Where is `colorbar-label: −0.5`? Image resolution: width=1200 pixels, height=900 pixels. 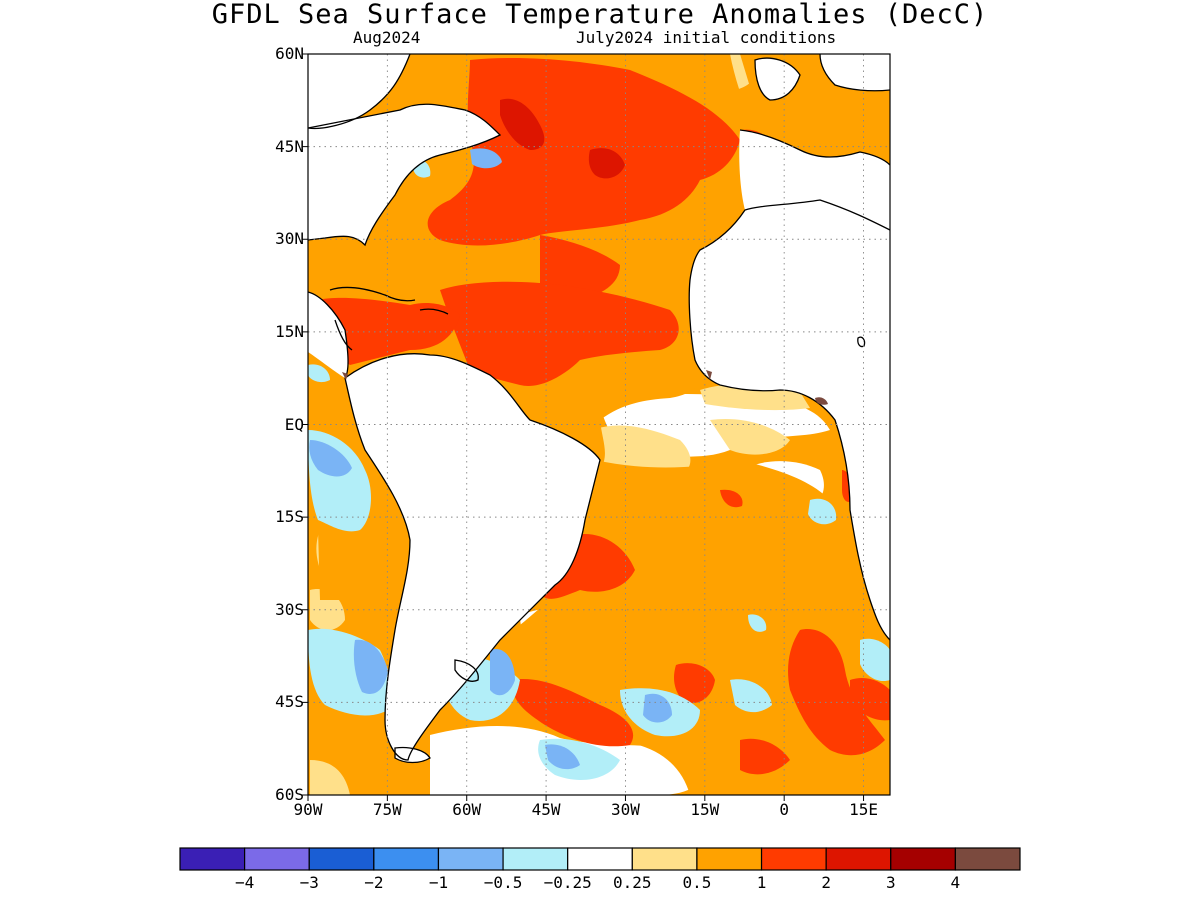
colorbar-label: −0.5 is located at coordinates (503, 882).